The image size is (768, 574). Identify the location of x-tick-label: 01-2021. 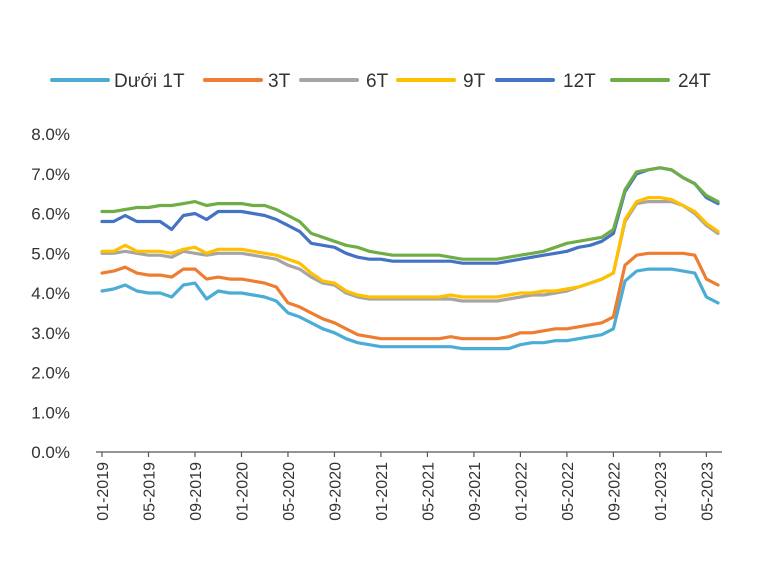
(382, 491).